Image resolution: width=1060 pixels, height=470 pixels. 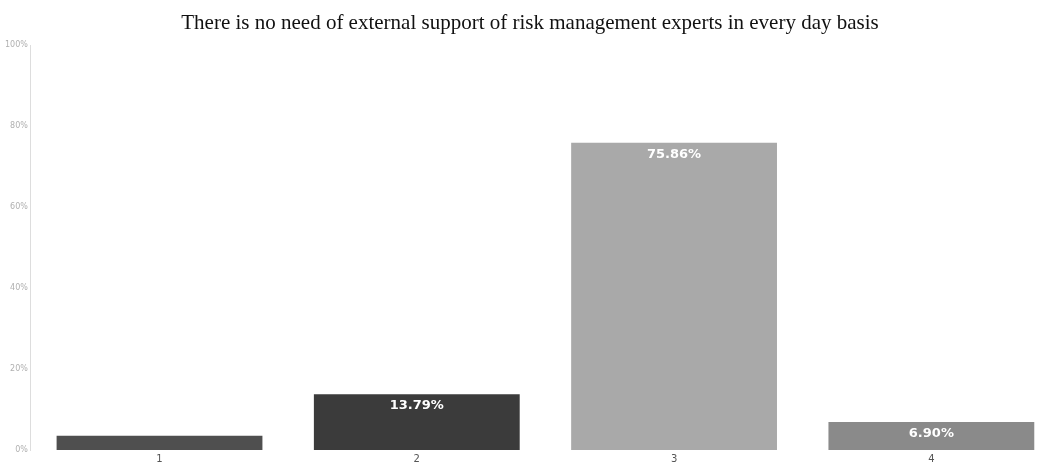 I want to click on x-tick-label: 4, so click(x=931, y=458).